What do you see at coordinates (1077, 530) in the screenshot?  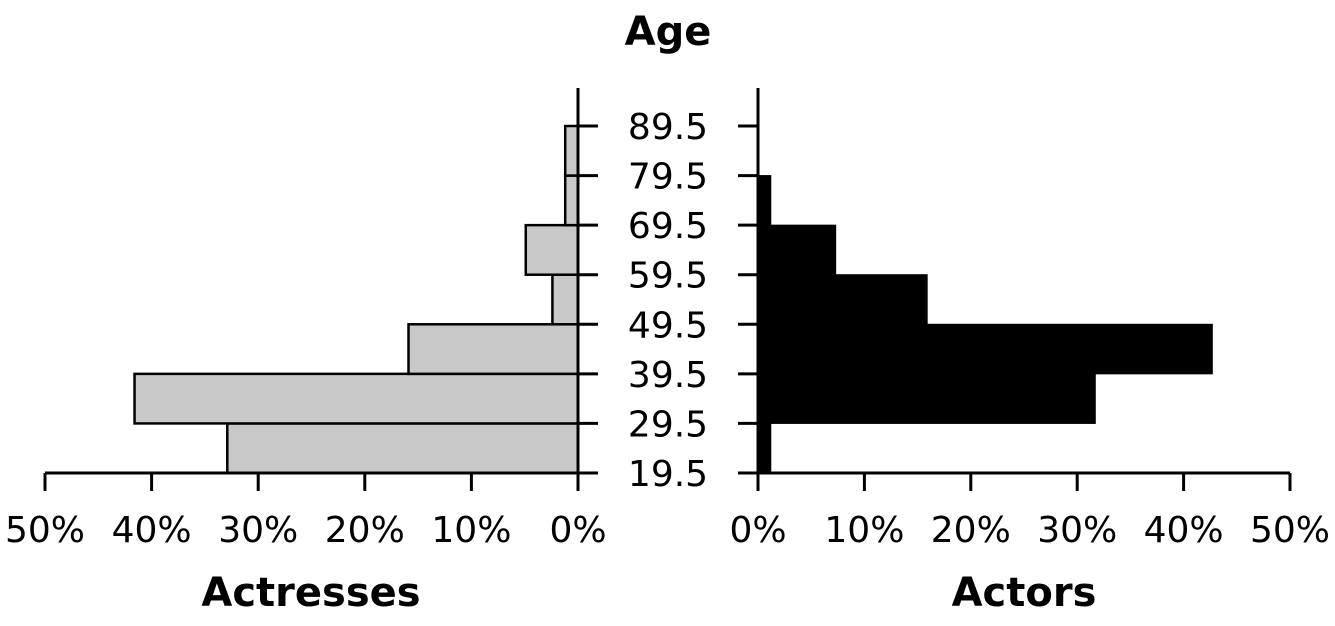 I see `right-x-tick-label: 30%` at bounding box center [1077, 530].